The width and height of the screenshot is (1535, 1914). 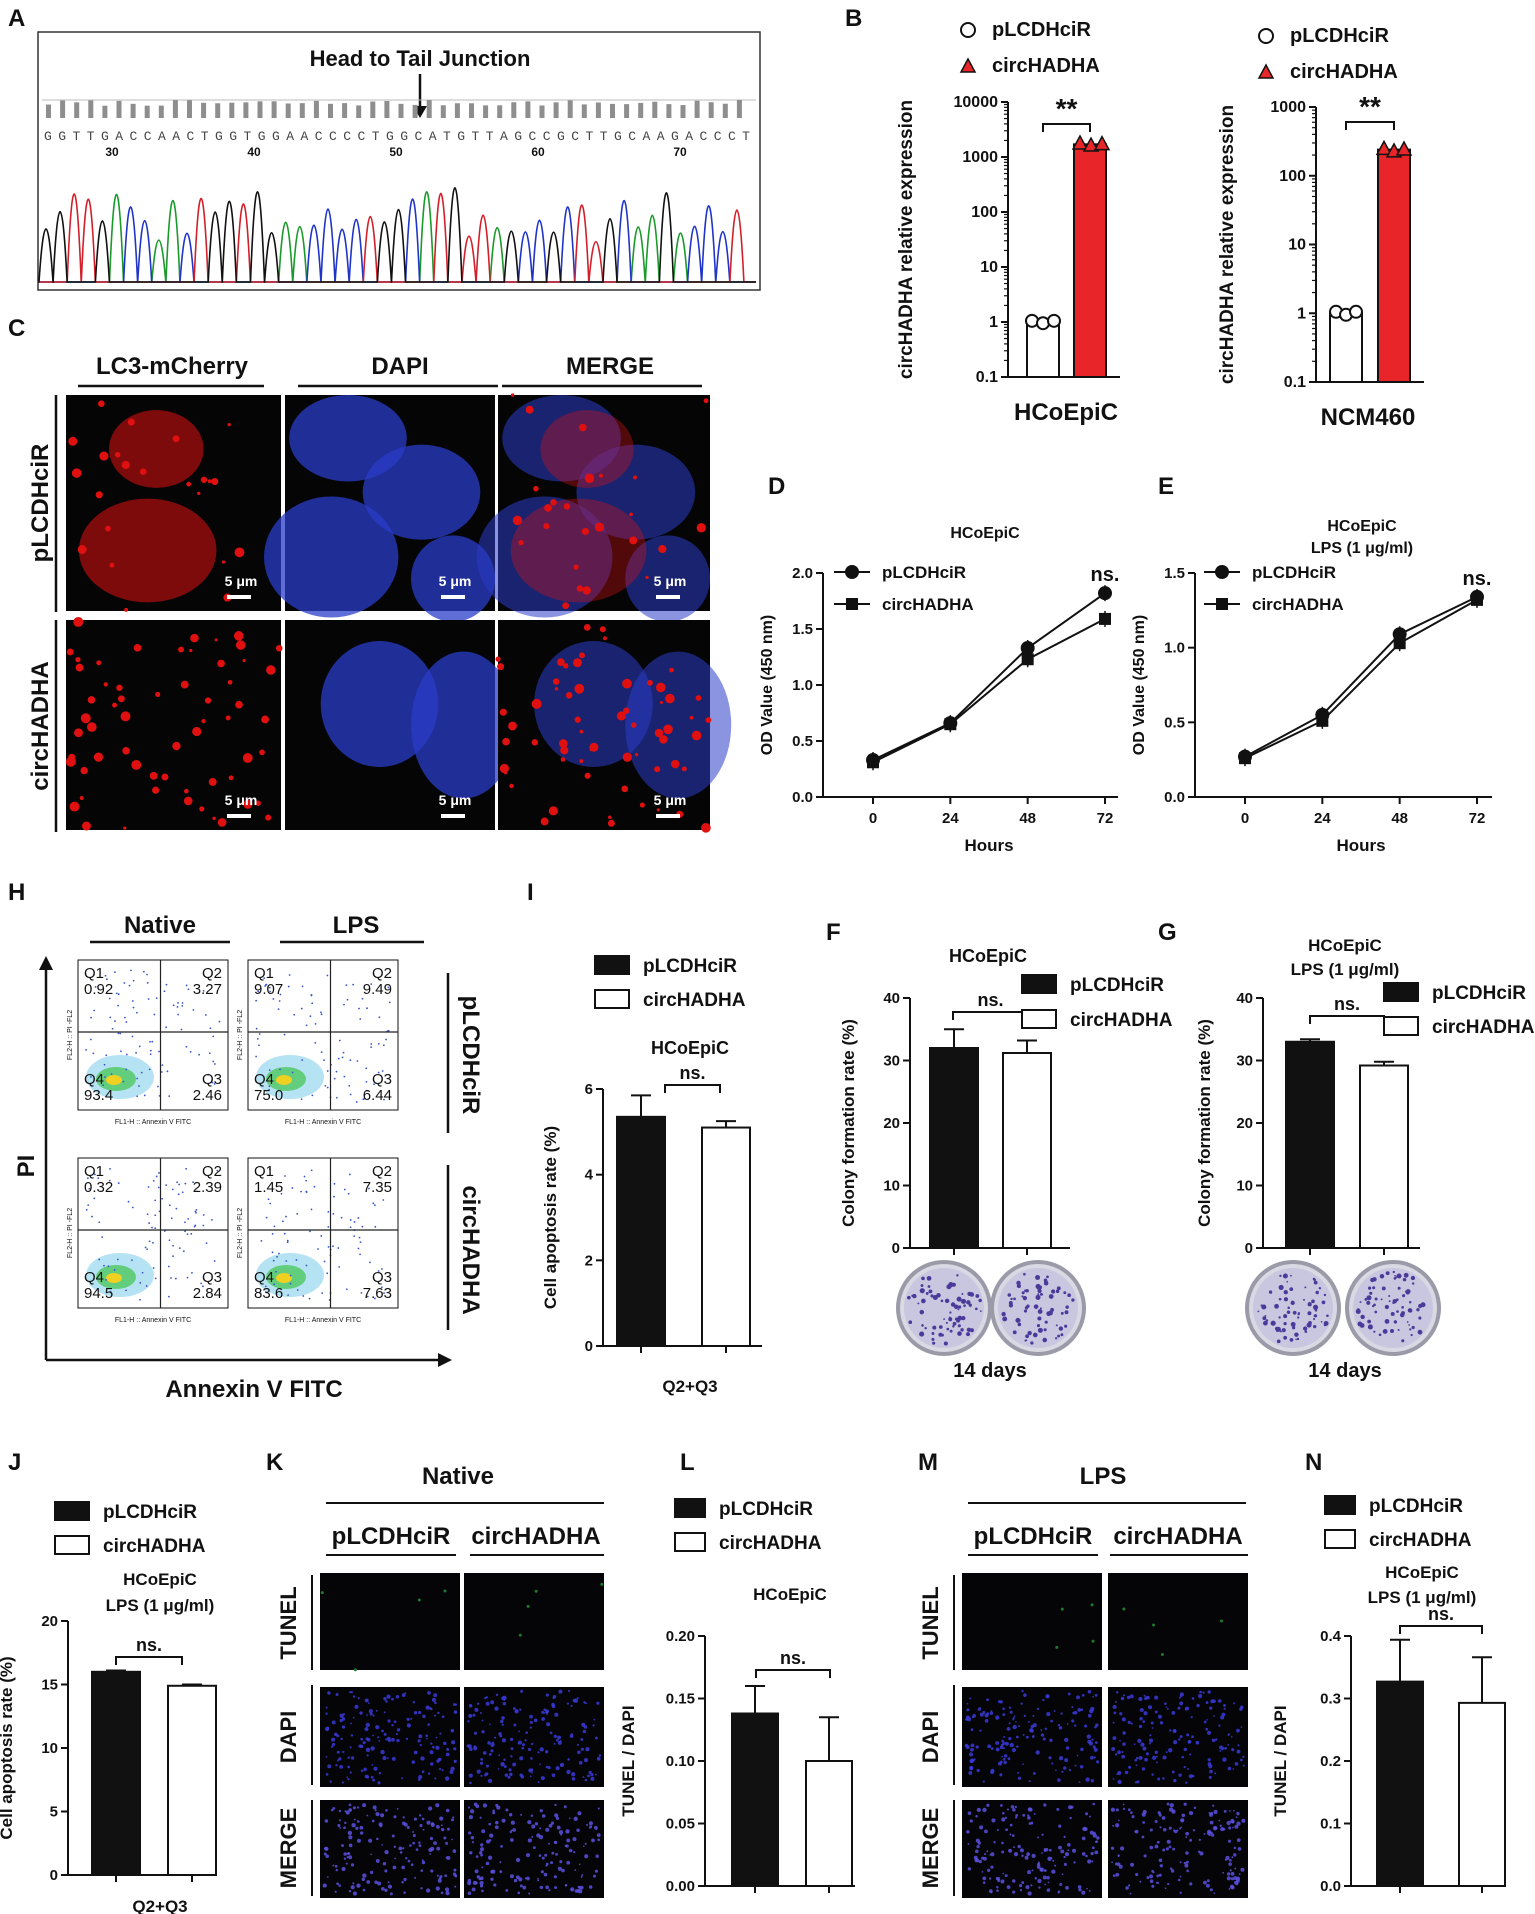 I want to click on y-tick-label: 5, so click(x=54, y=1812).